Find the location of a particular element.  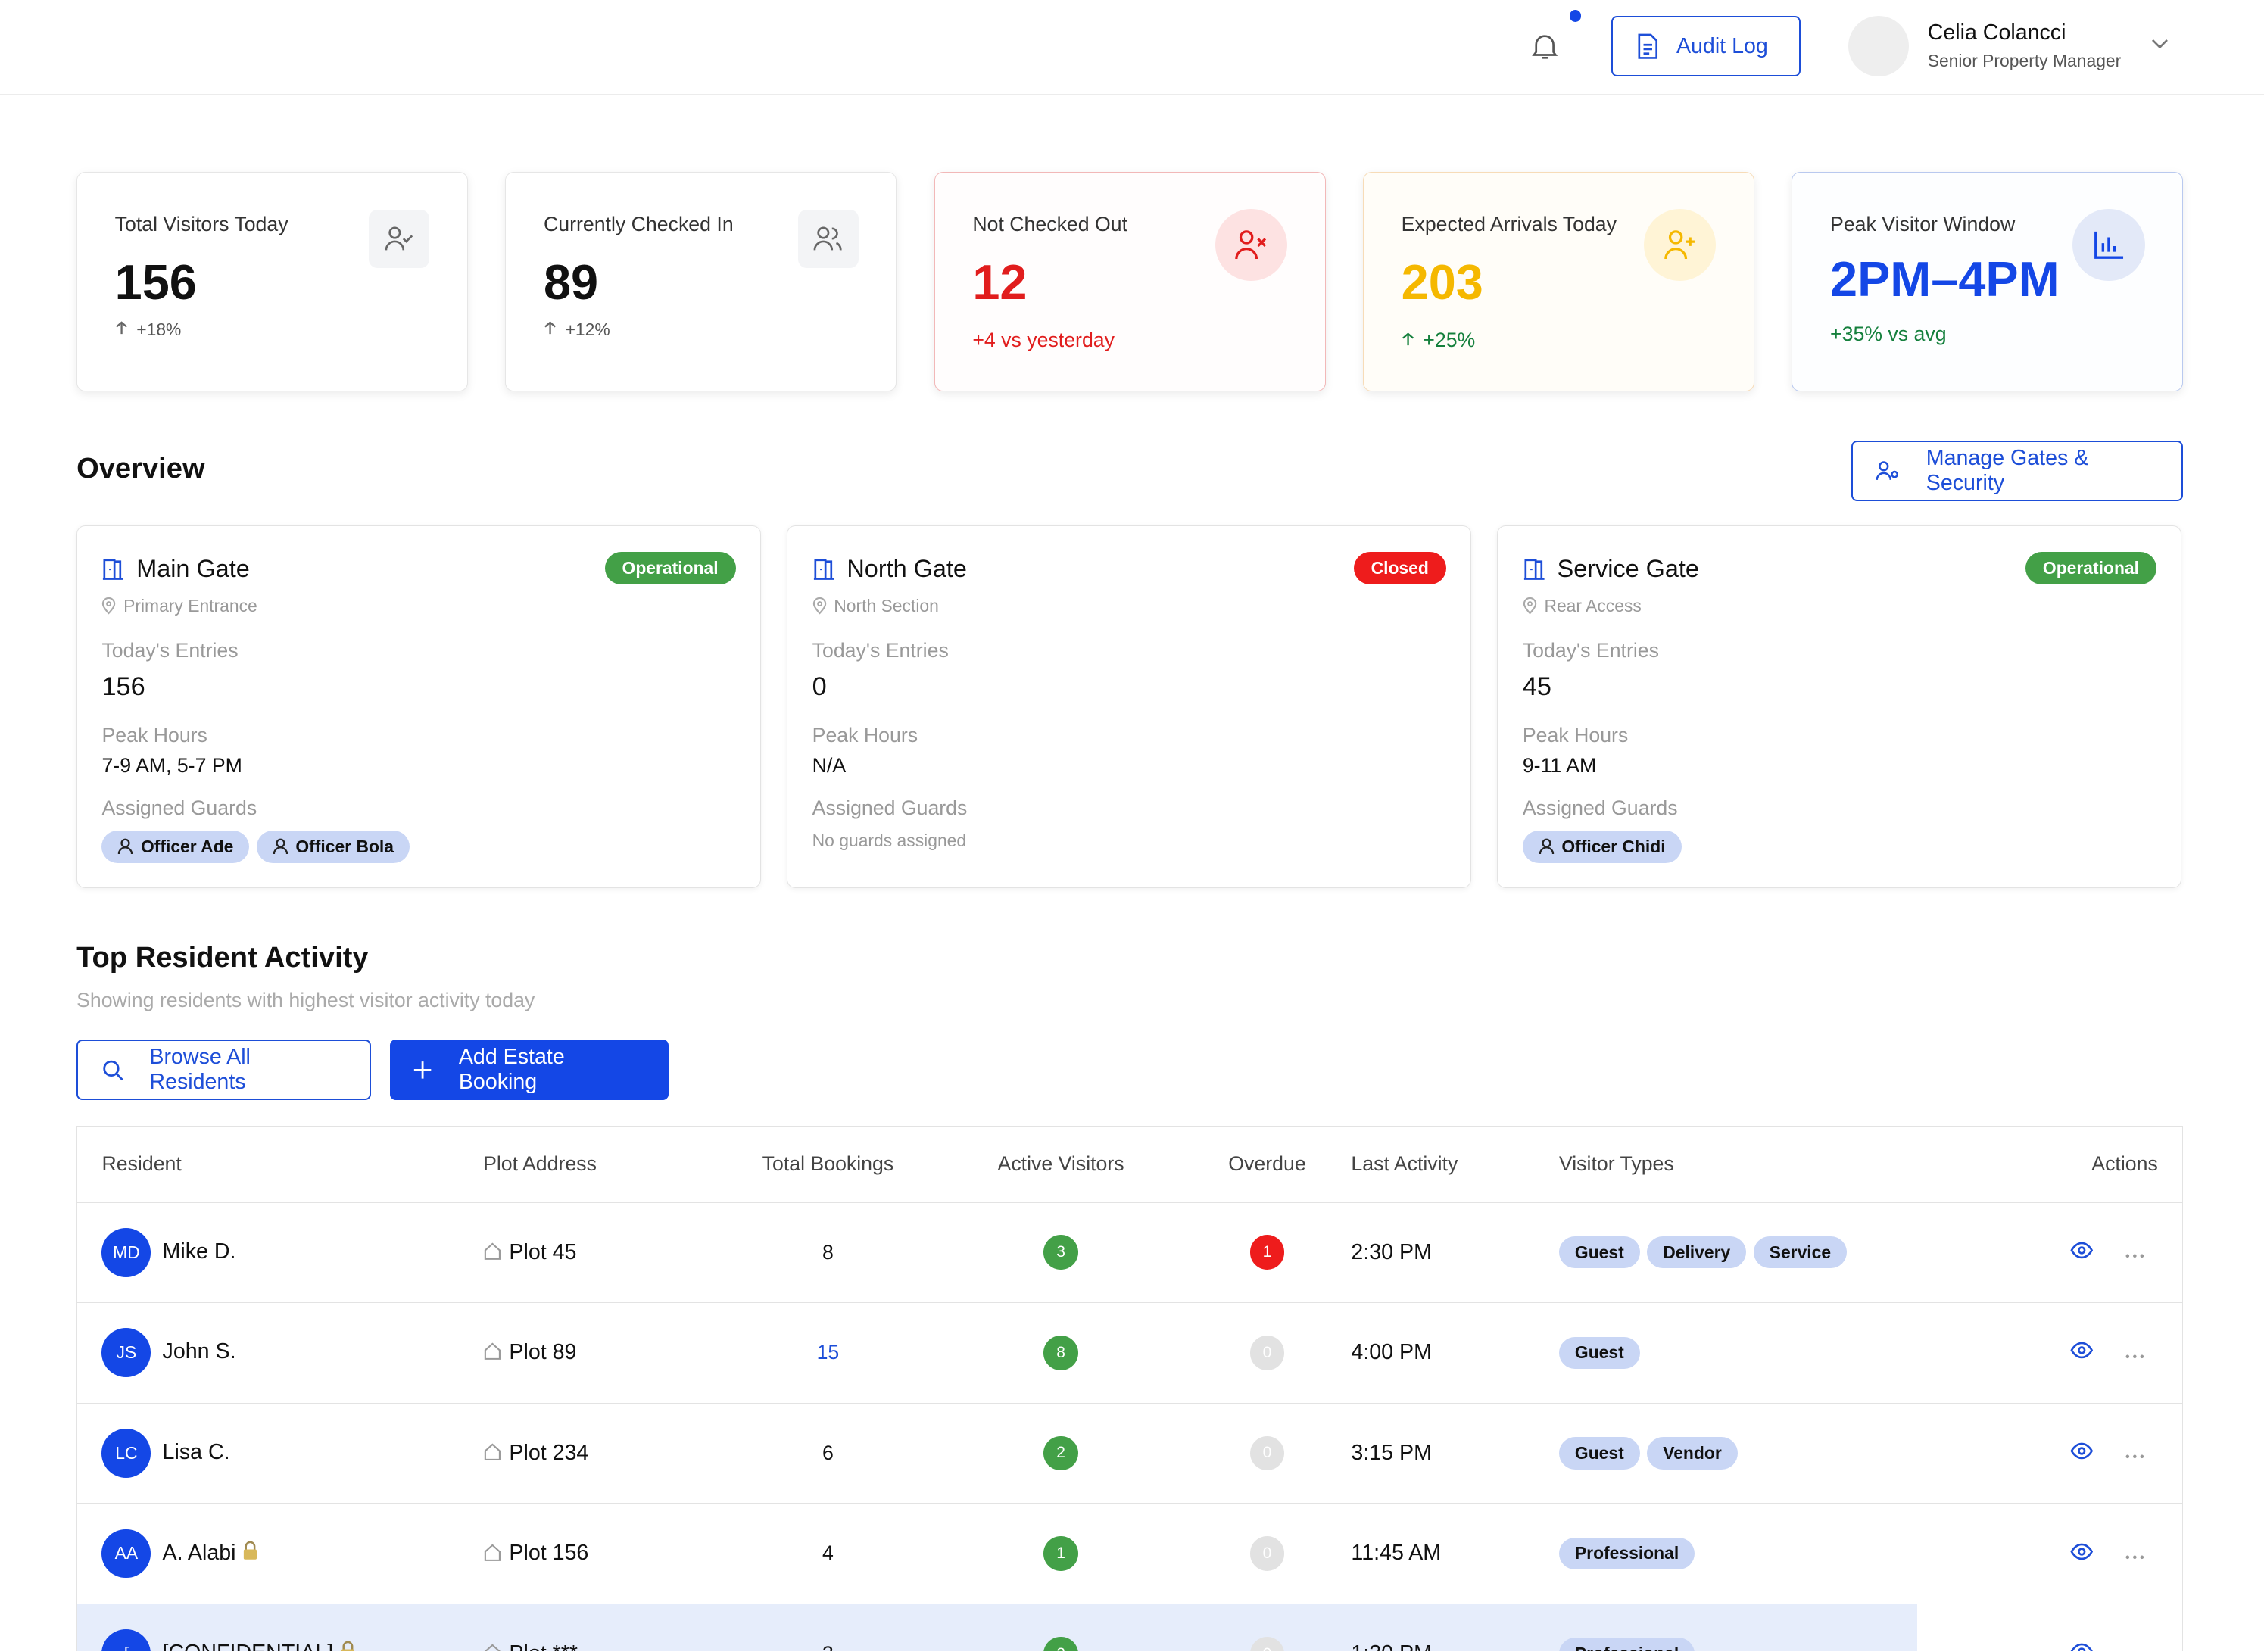

audit-log-button: Audit Log is located at coordinates (1706, 46).